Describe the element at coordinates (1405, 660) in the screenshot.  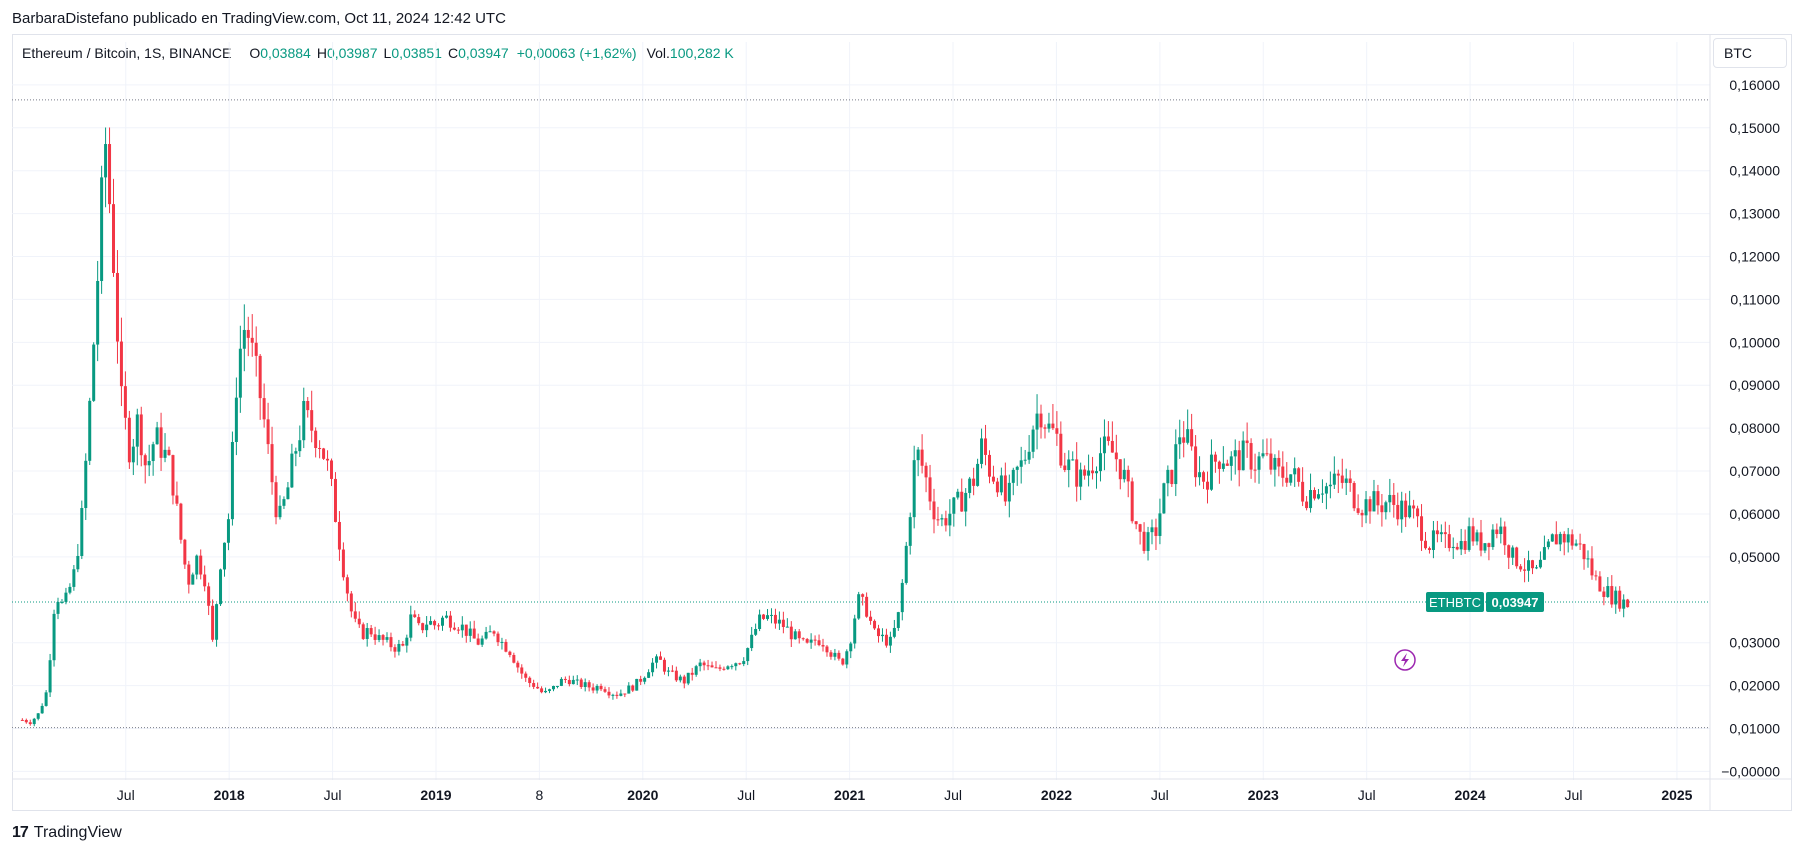
I see `lightning-icon` at that location.